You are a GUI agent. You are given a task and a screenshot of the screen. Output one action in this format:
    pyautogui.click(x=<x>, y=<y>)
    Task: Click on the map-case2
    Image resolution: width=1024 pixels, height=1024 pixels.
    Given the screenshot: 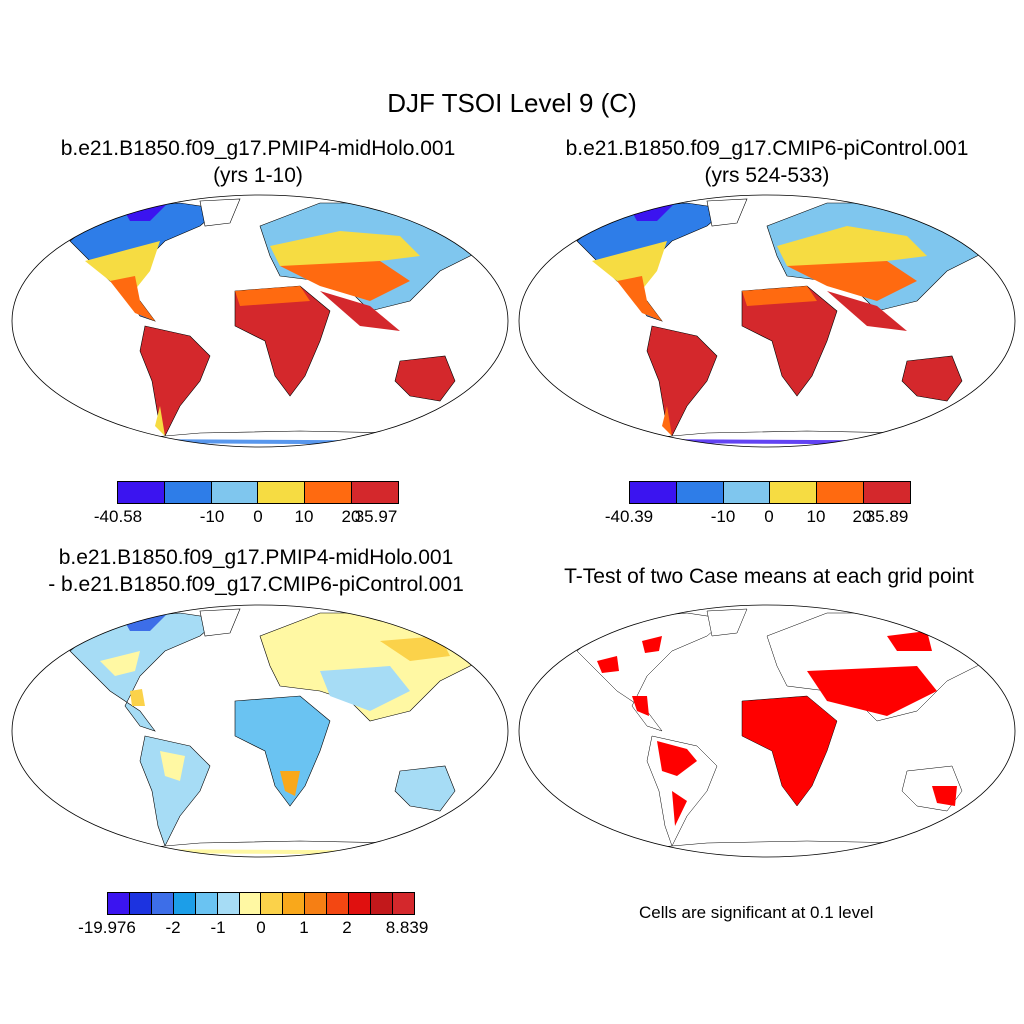 What is the action you would take?
    pyautogui.click(x=767, y=321)
    